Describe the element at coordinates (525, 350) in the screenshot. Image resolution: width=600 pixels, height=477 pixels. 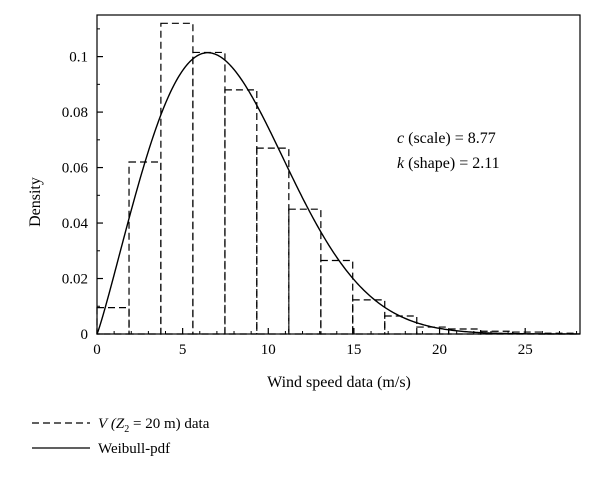
I see `x-tick-label: 25` at that location.